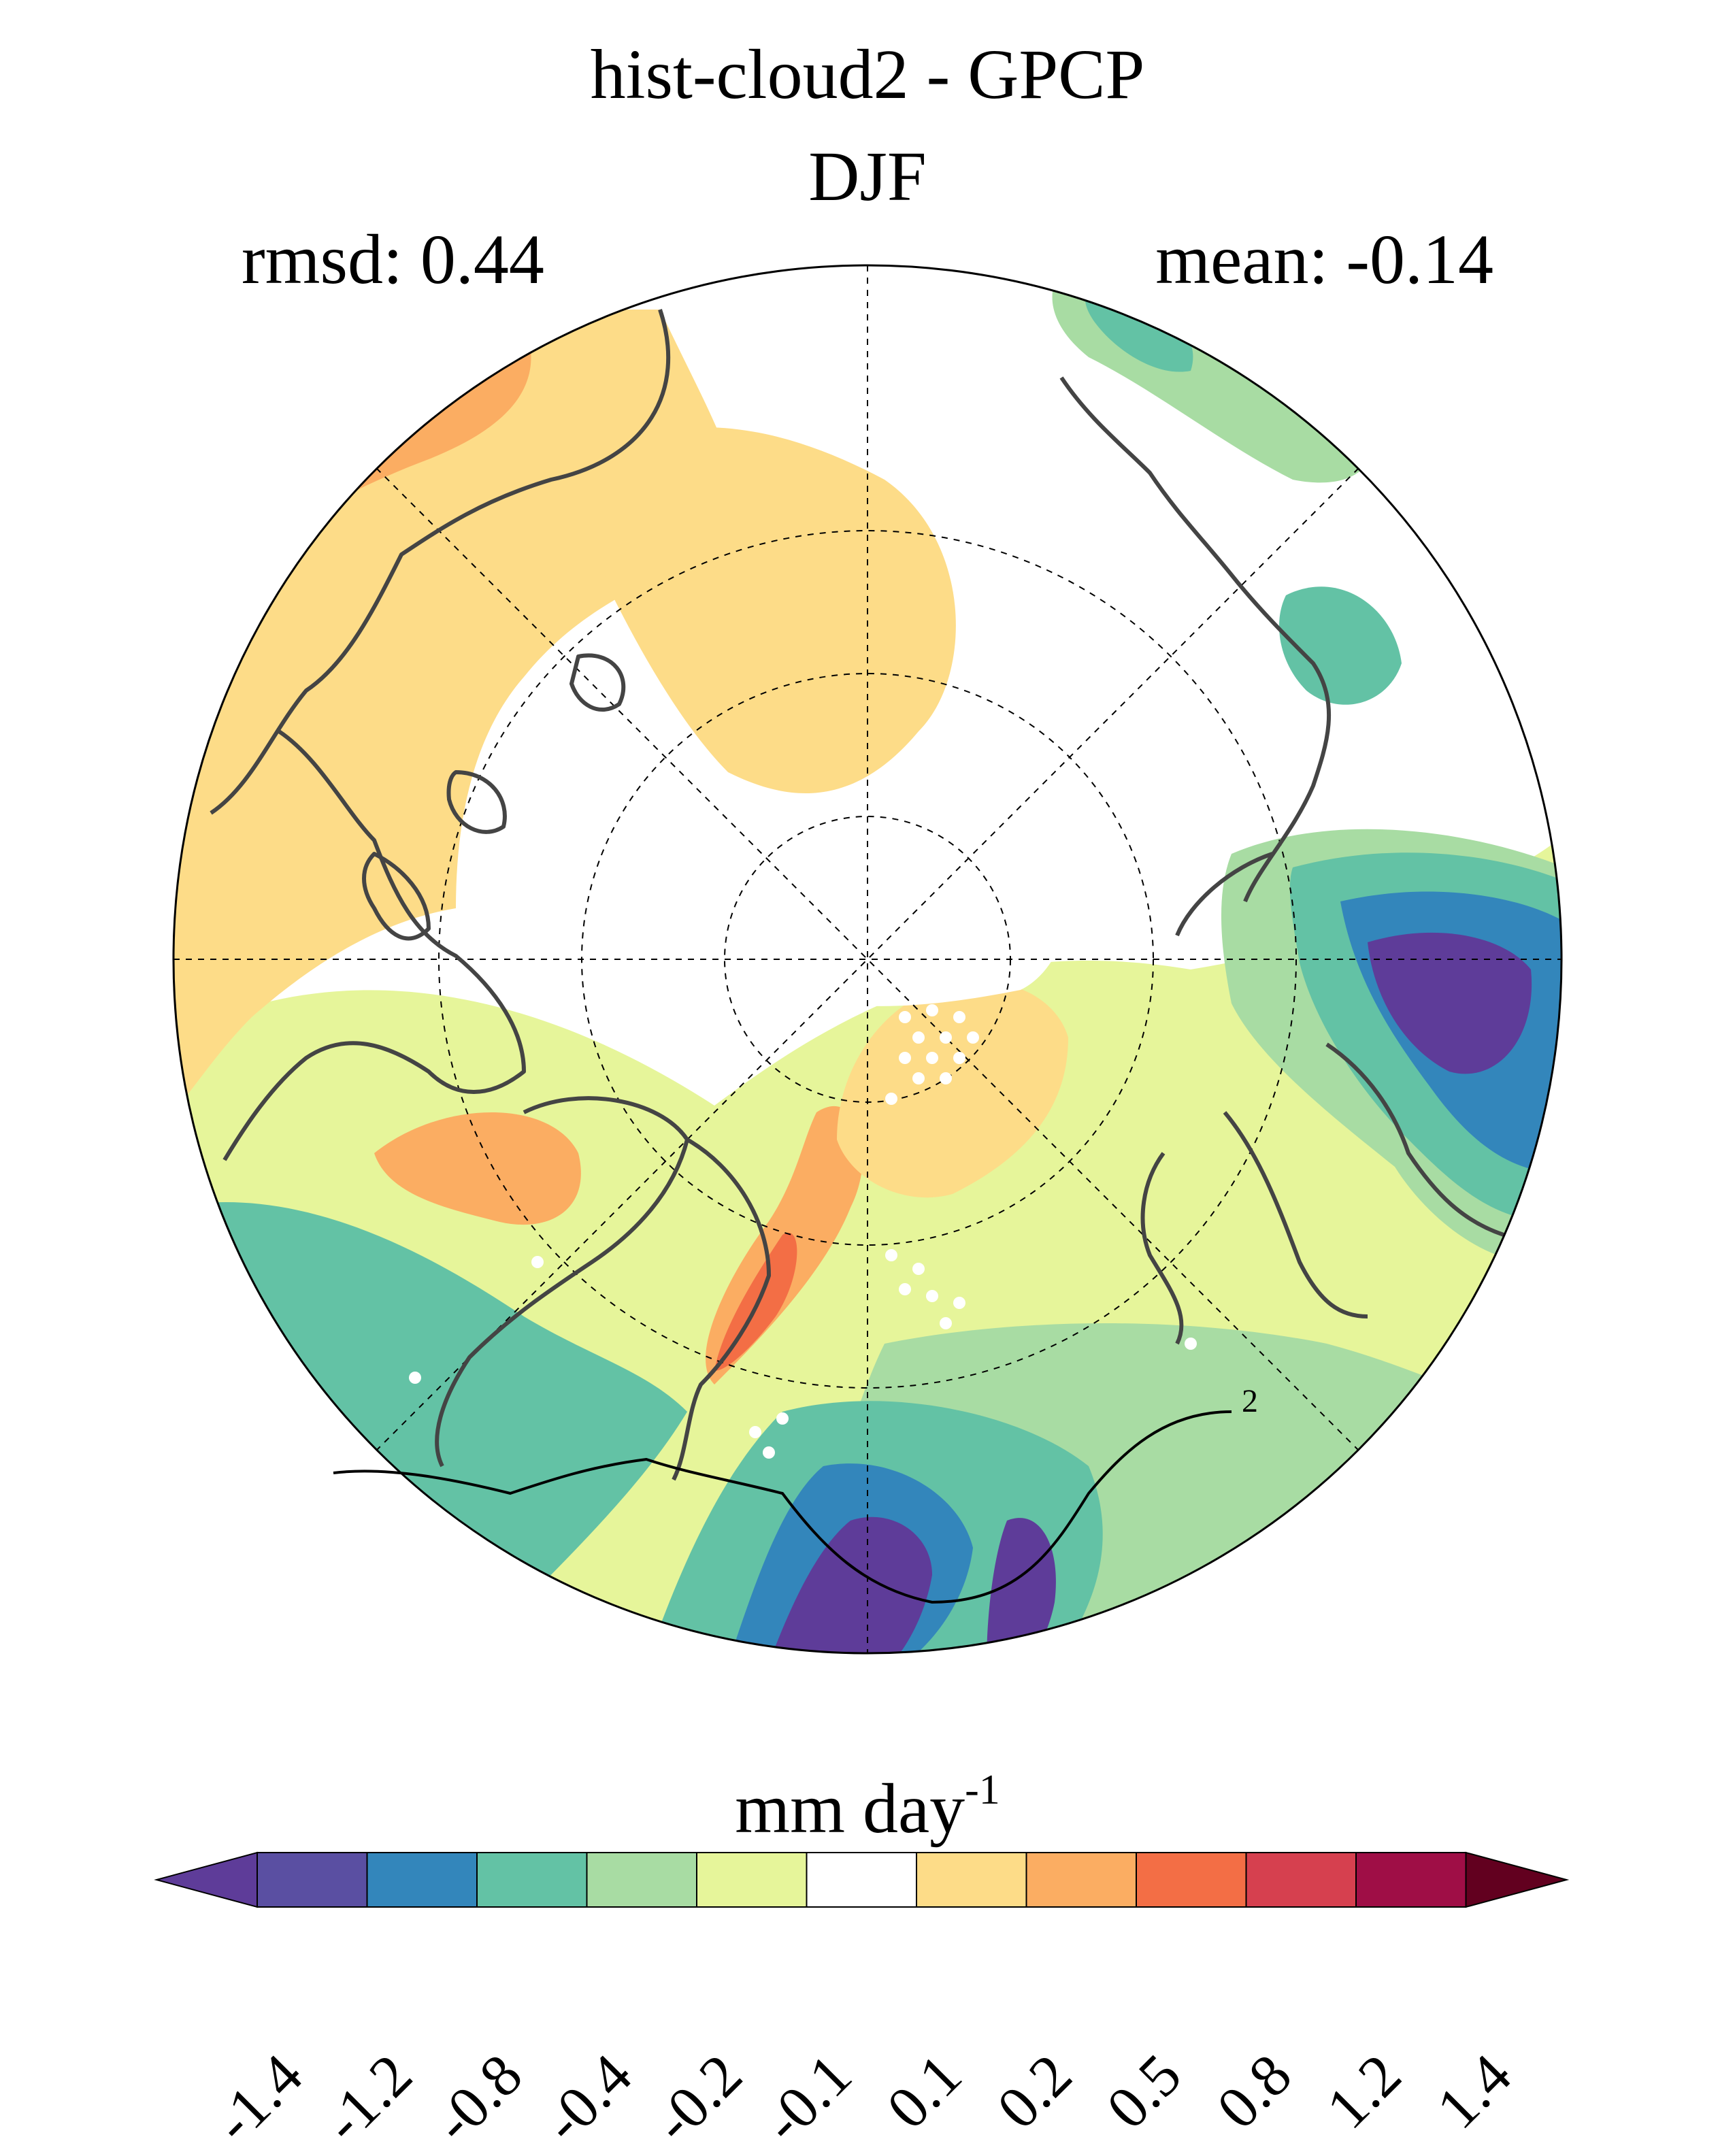 The height and width of the screenshot is (2156, 1735). Describe the element at coordinates (783, 1507) in the screenshot. I see `contour-line` at that location.